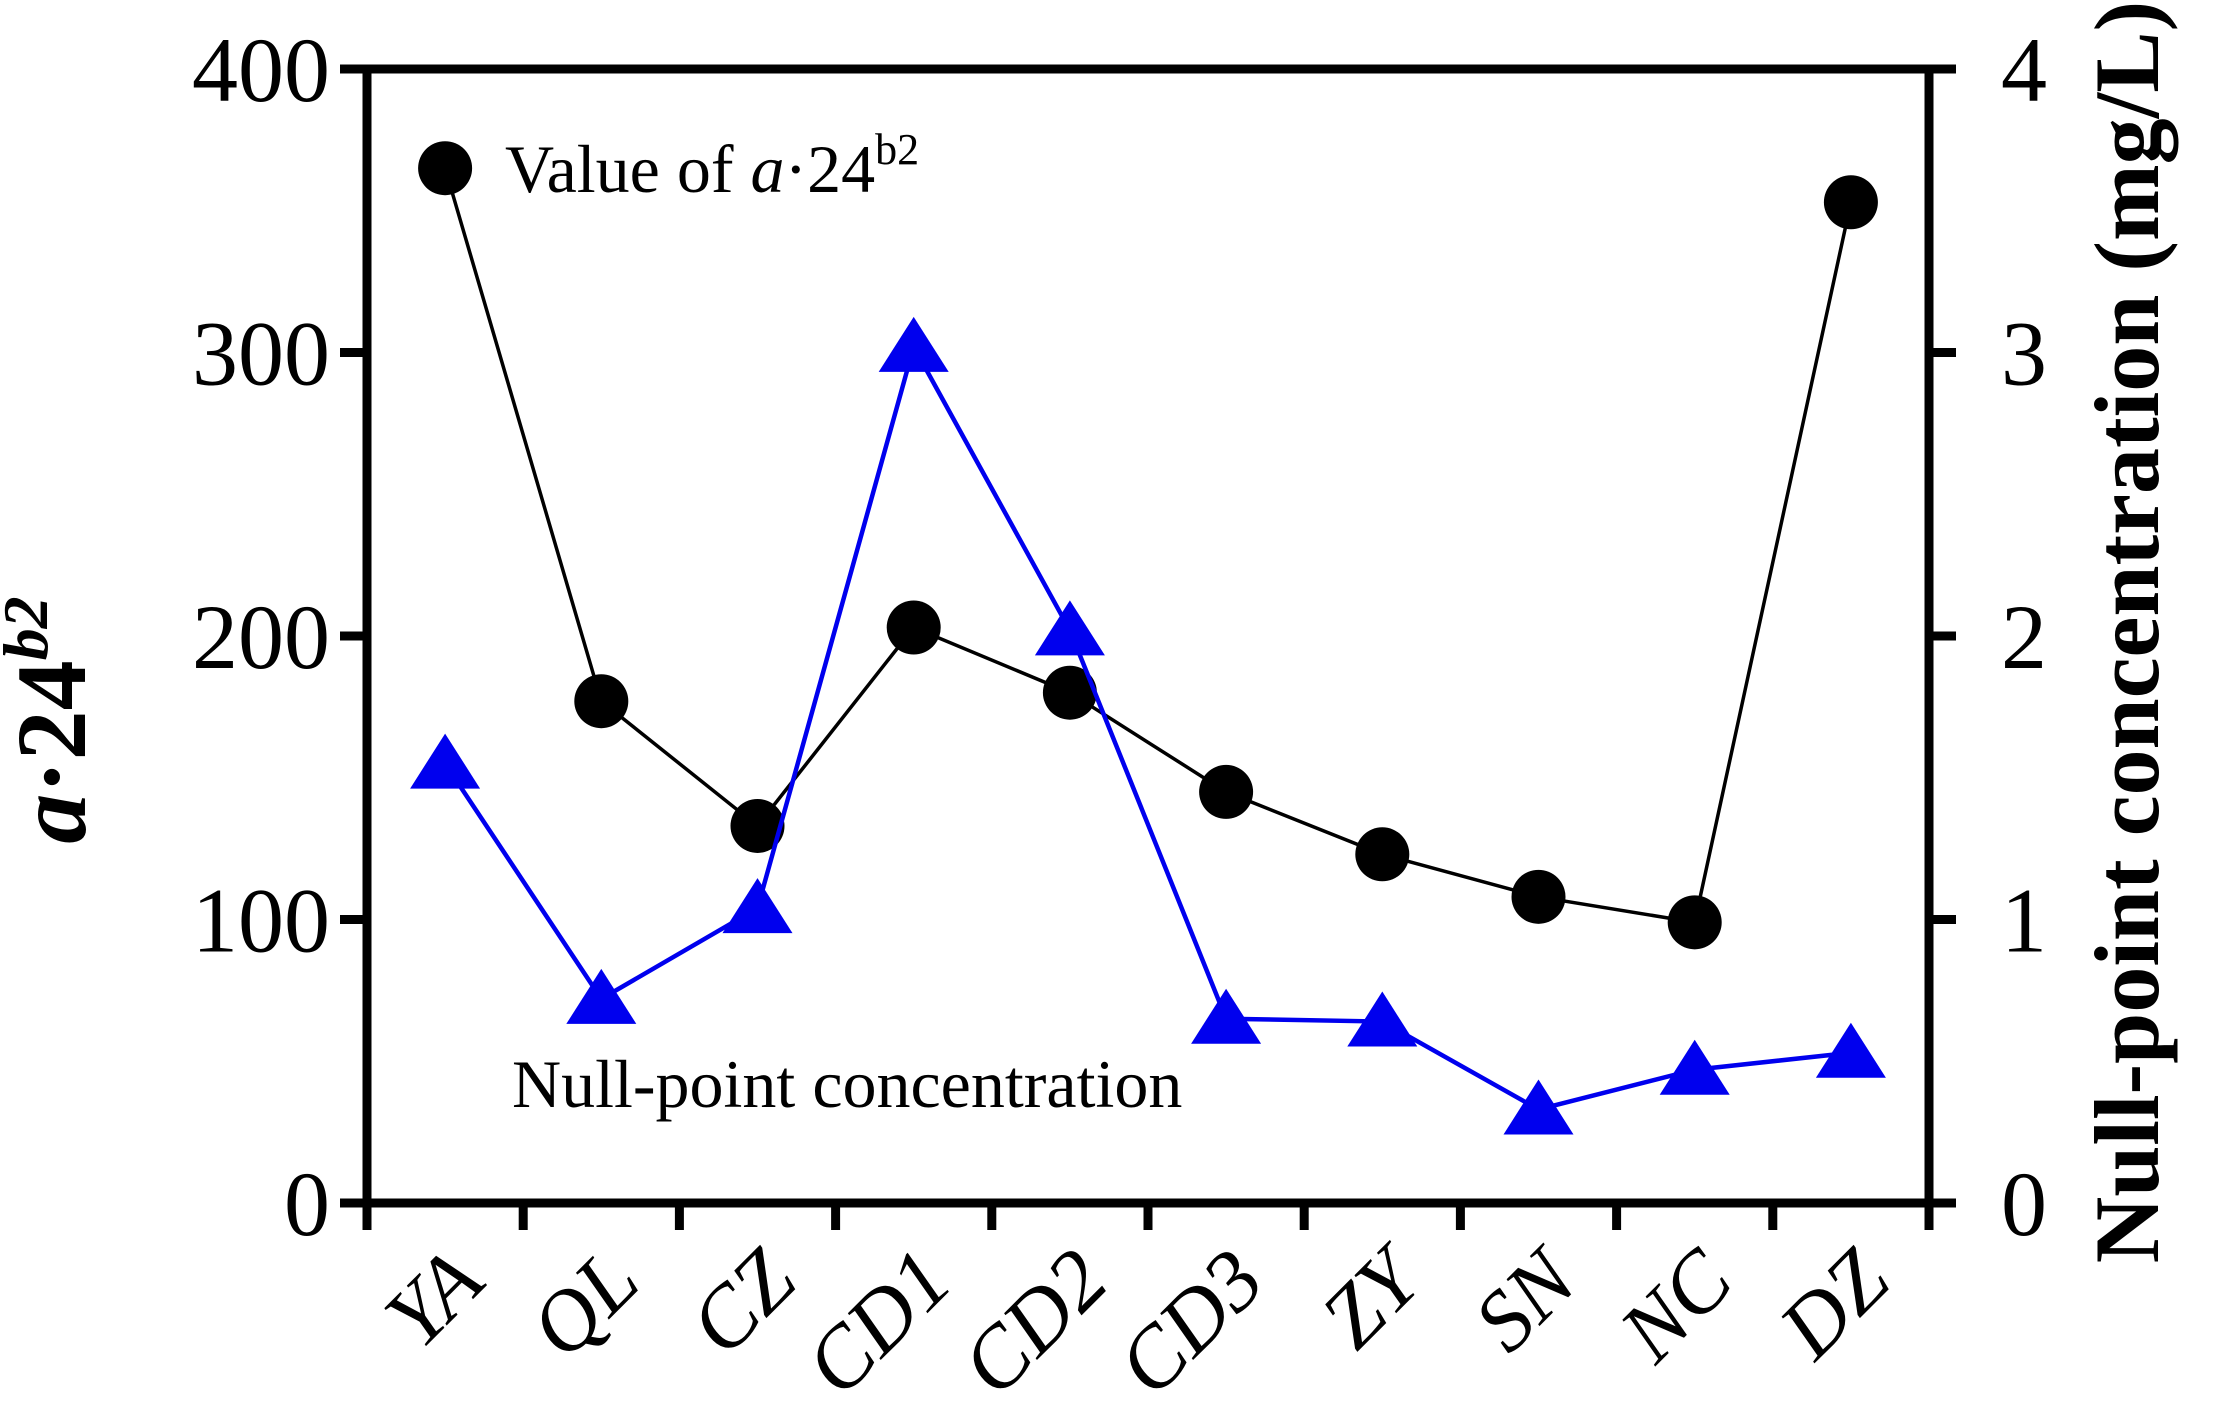 This screenshot has width=2222, height=1401. Describe the element at coordinates (261, 921) in the screenshot. I see `left-tick-label: 100` at that location.